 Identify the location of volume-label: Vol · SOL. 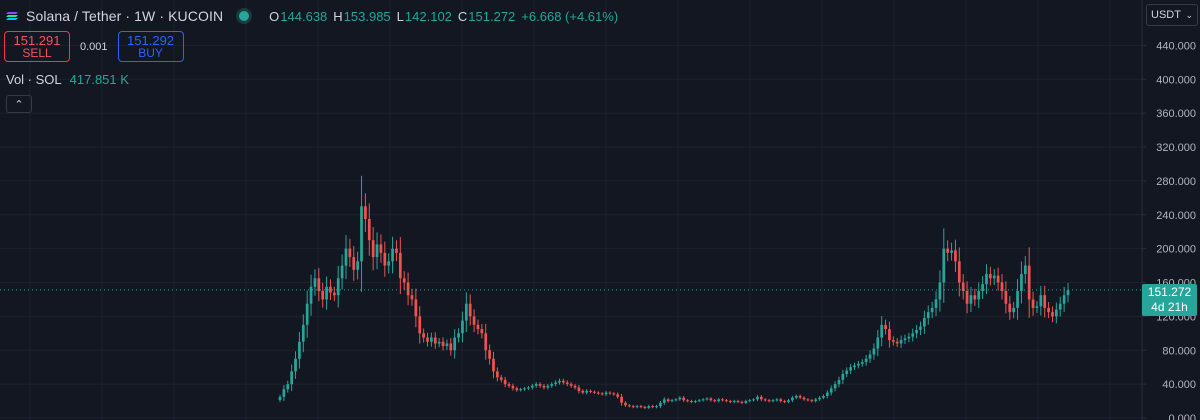
(34, 79).